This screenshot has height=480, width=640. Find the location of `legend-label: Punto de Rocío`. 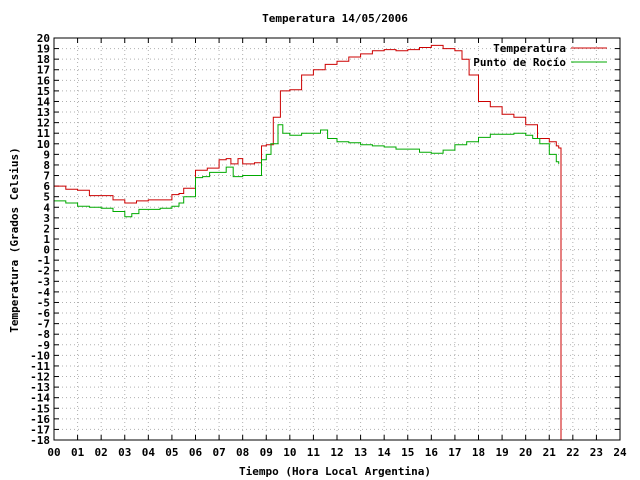

legend-label: Punto de Rocío is located at coordinates (519, 62).